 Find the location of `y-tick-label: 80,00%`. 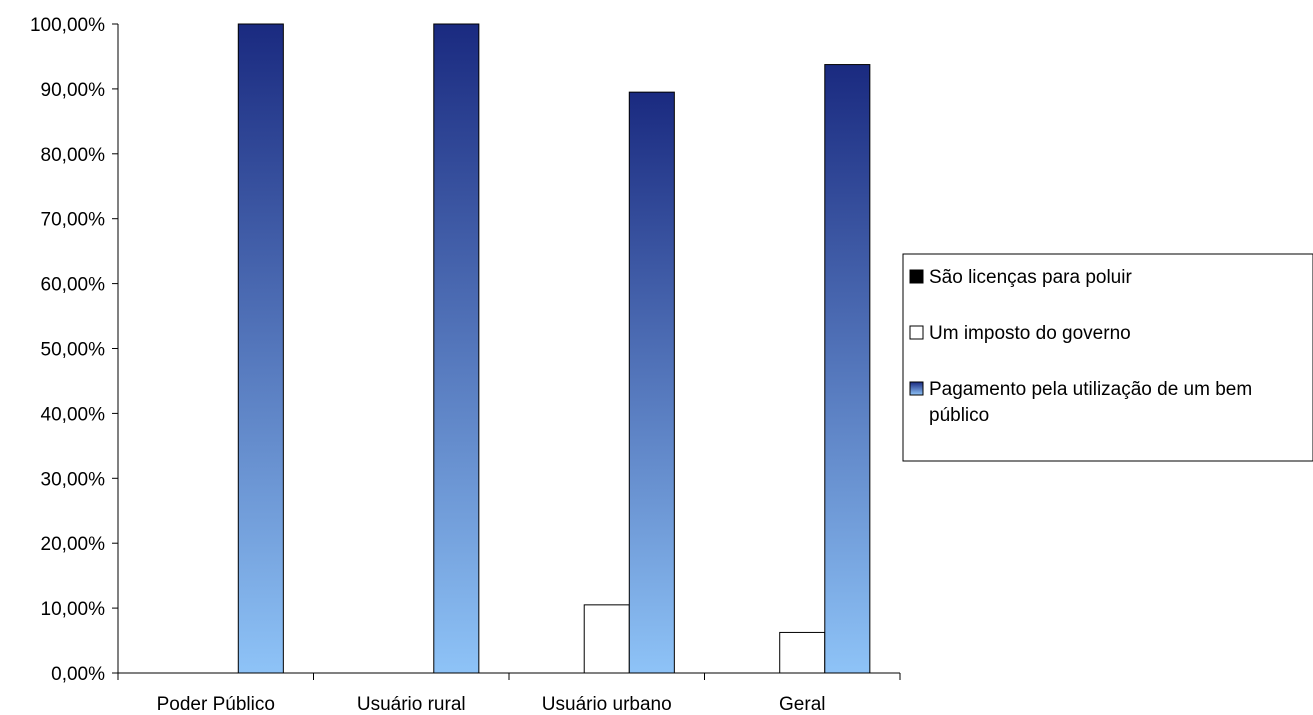

y-tick-label: 80,00% is located at coordinates (73, 155).